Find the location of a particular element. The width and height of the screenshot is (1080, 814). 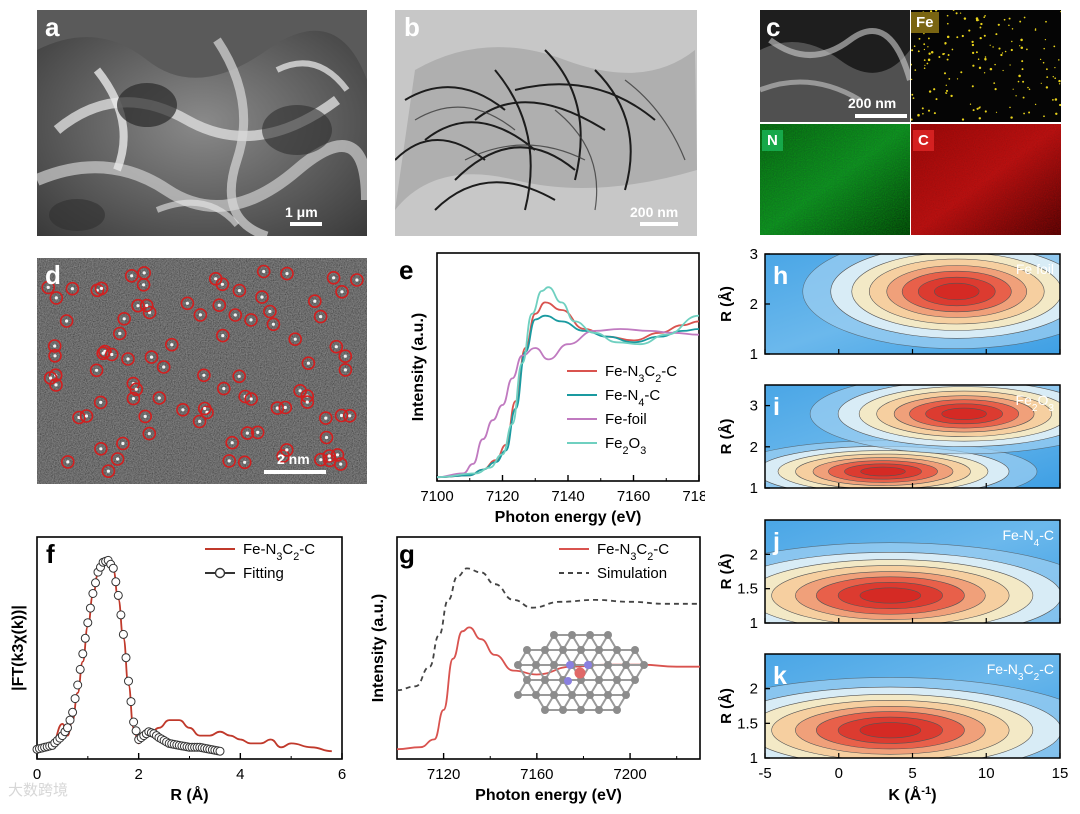

panel-label: f is located at coordinates (50, 554).